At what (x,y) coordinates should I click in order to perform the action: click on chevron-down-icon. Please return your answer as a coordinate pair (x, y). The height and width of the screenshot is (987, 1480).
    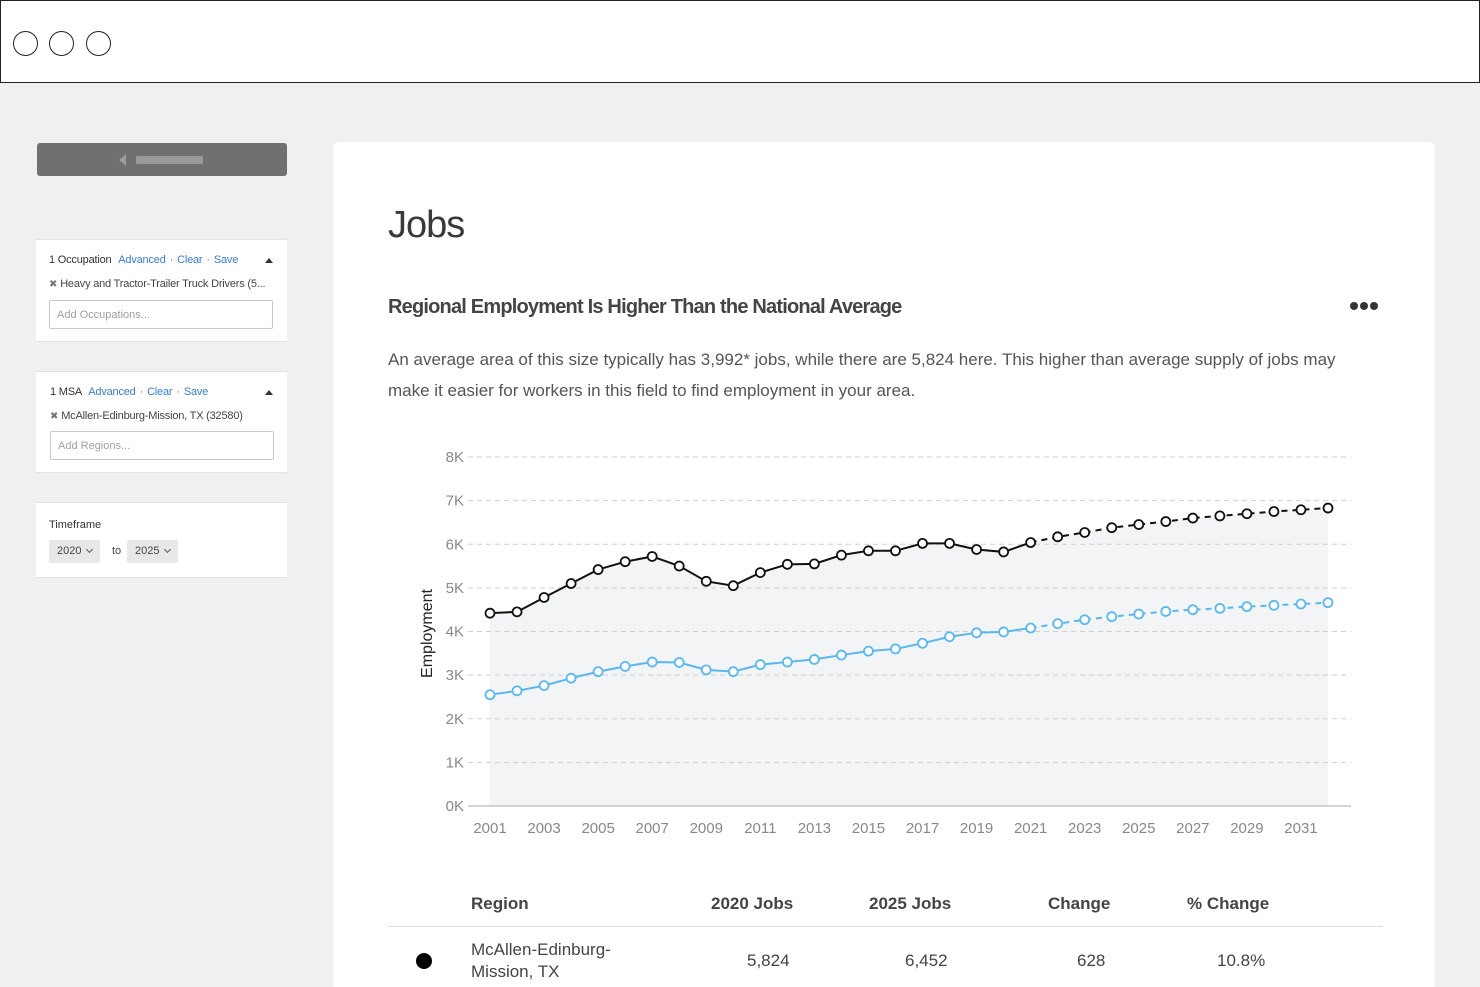
    Looking at the image, I should click on (90, 549).